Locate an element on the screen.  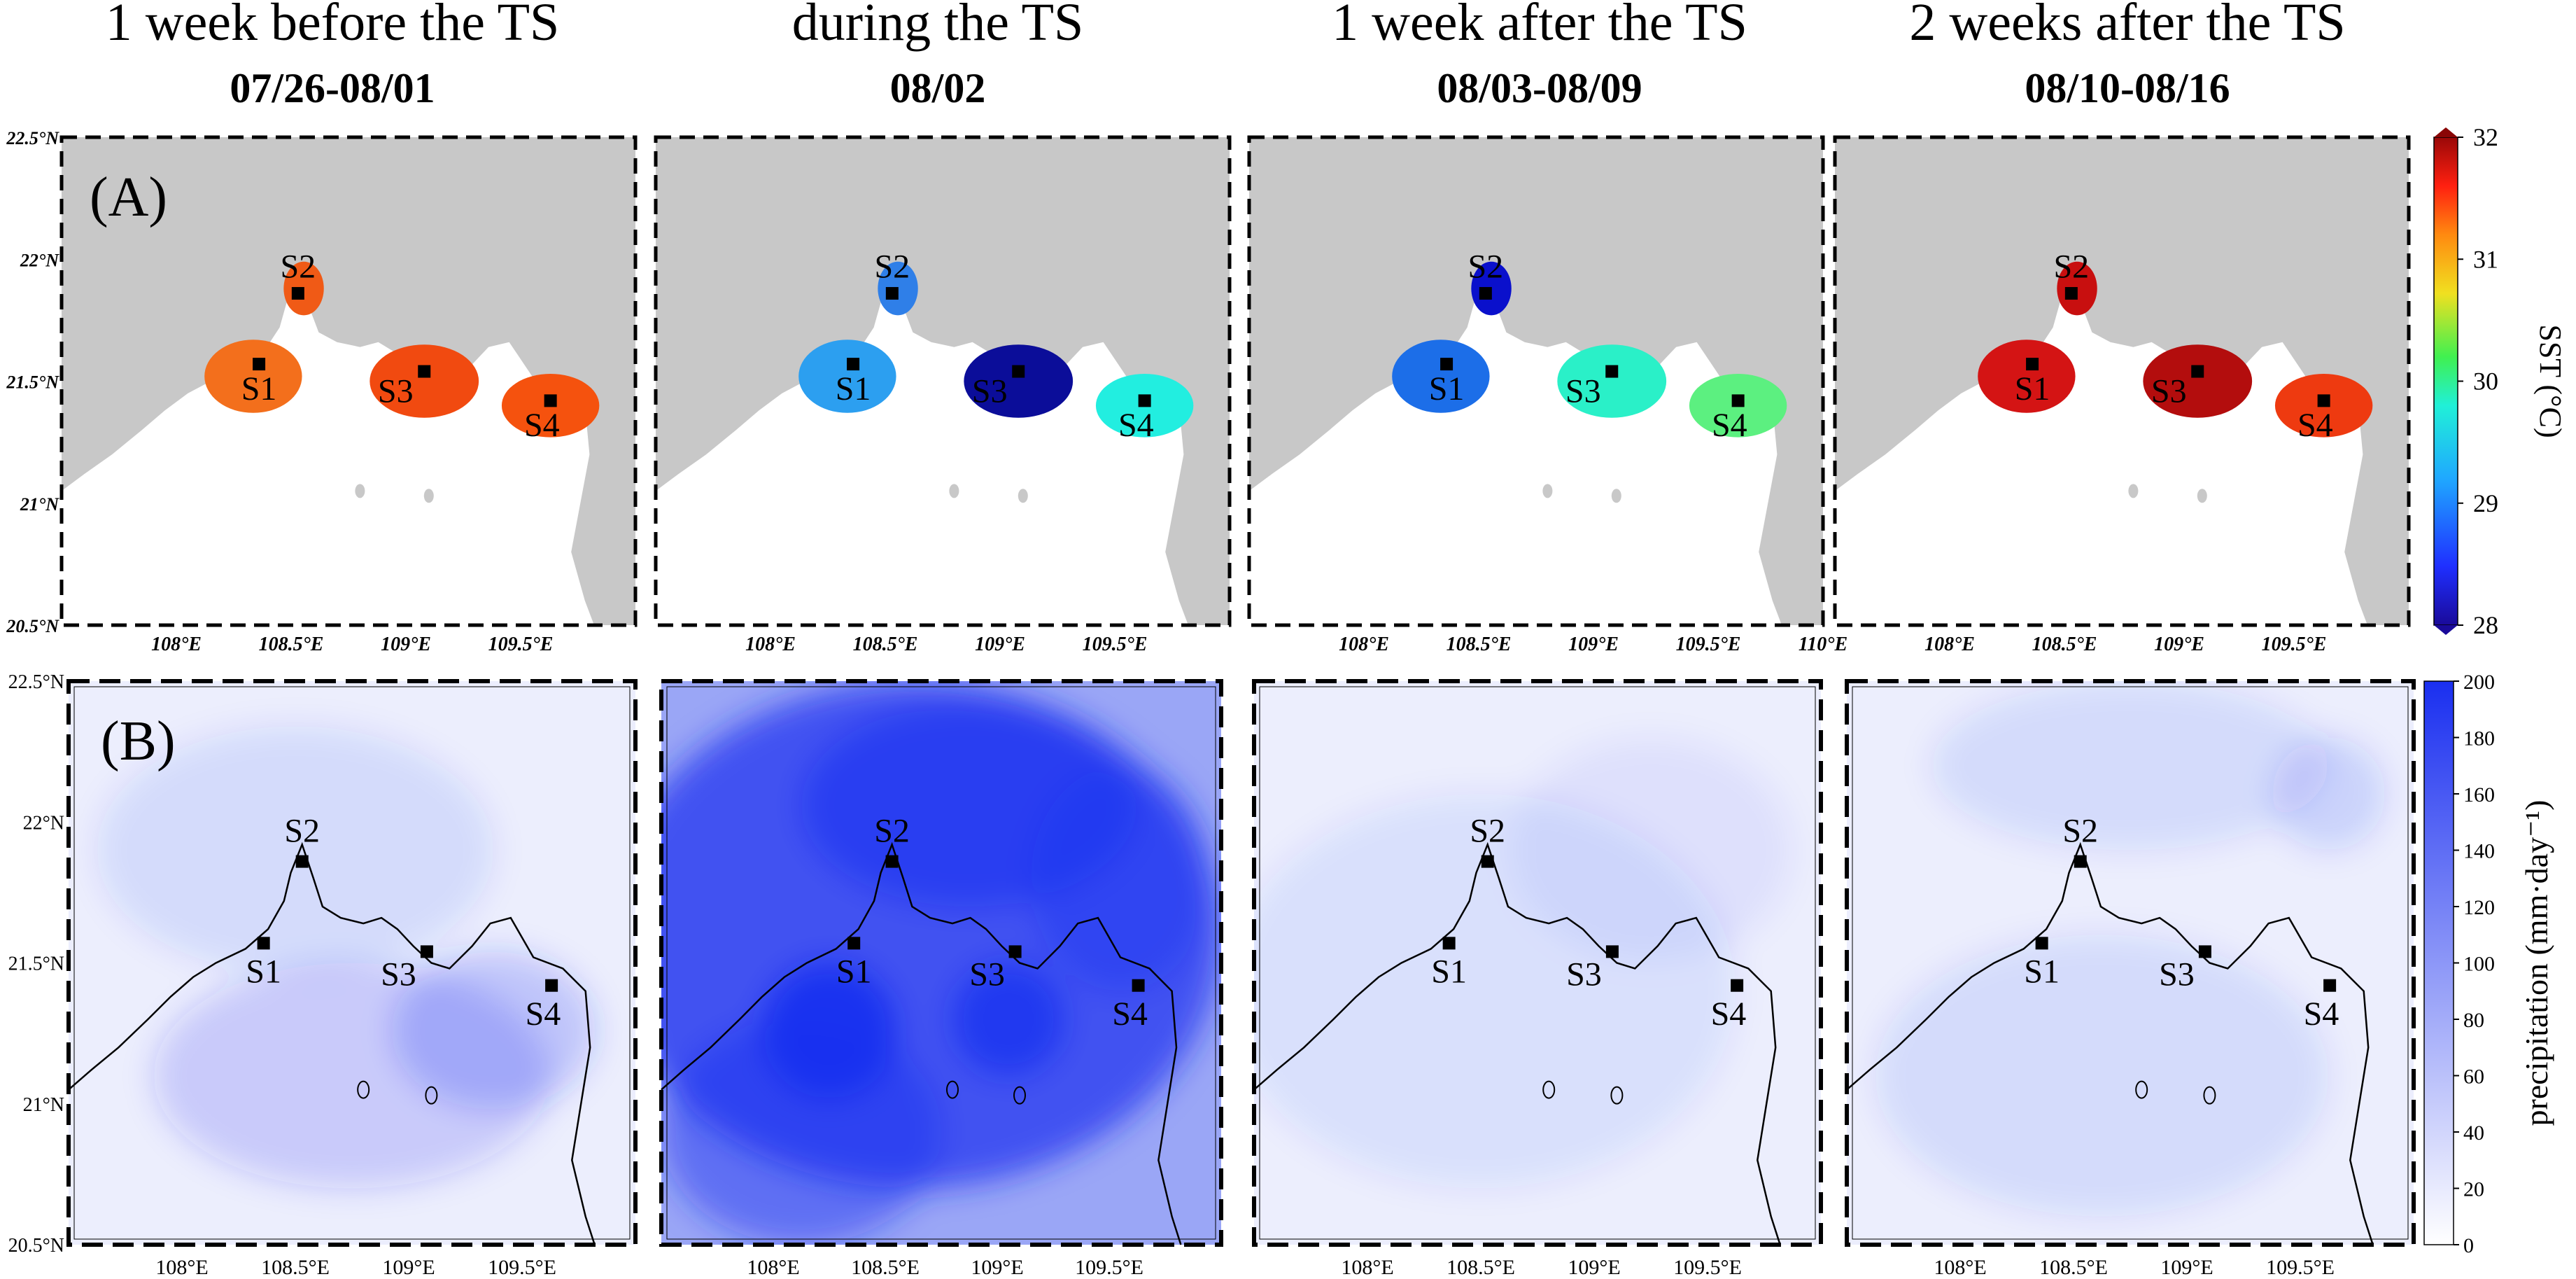
precip-map-1: S1 S2 S3 S4 108°E 108.5°E 109°E 109.5°E is located at coordinates (352, 979).